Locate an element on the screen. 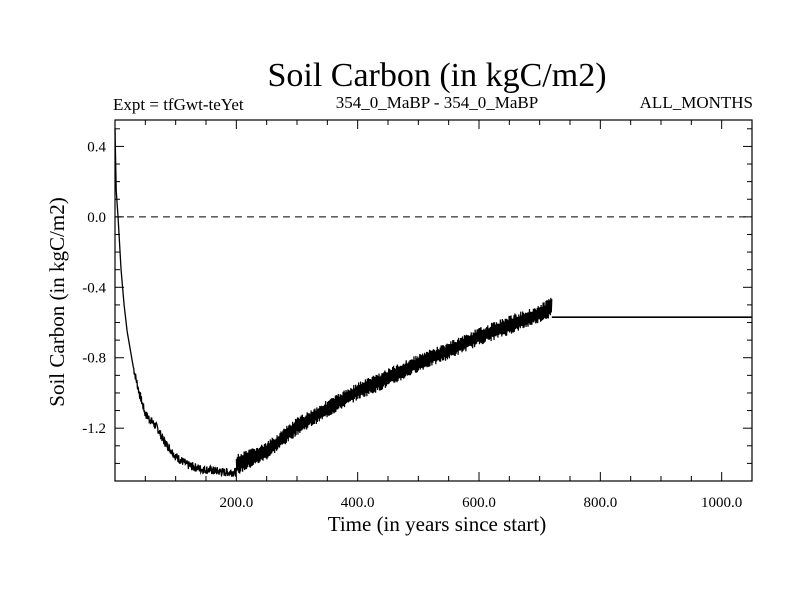  x-tick-label: 600.0 is located at coordinates (479, 503).